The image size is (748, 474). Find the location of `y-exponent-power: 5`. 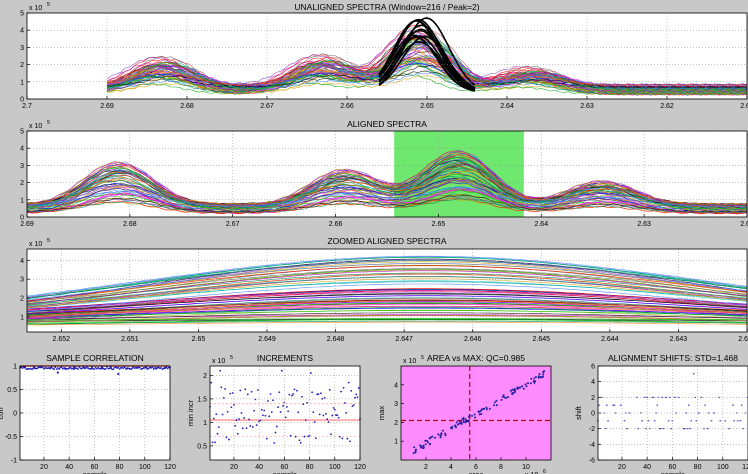

y-exponent-power: 5 is located at coordinates (48, 123).